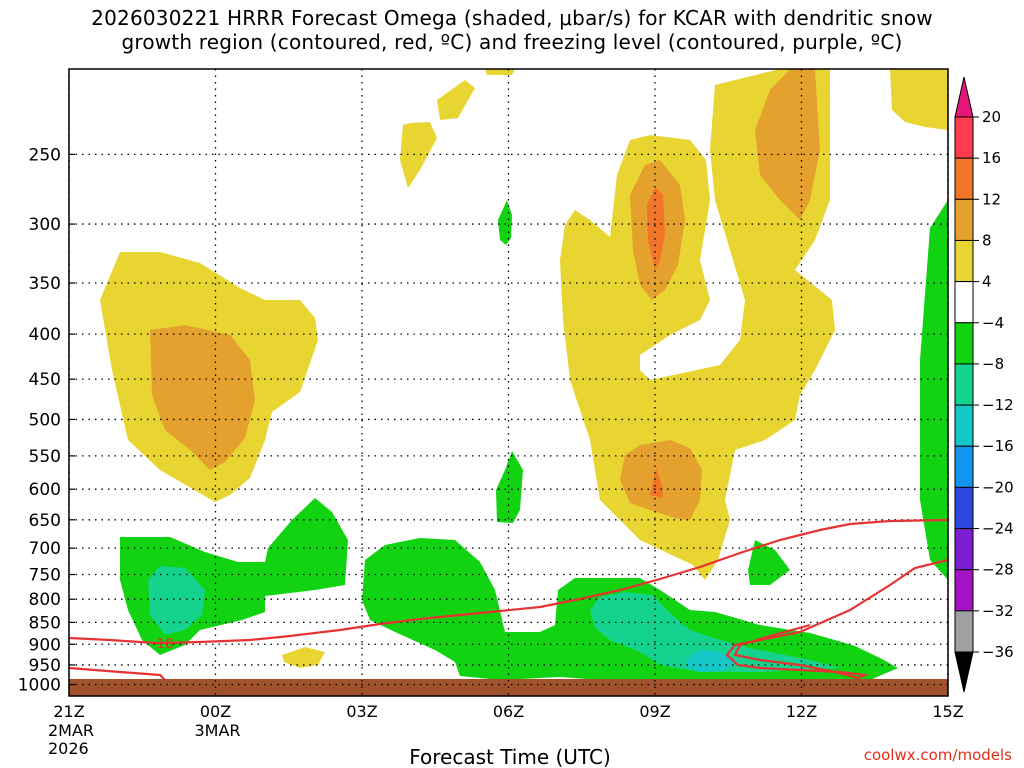 This screenshot has width=1024, height=768. Describe the element at coordinates (456, 100) in the screenshot. I see `omega-region-4-small-a` at that location.